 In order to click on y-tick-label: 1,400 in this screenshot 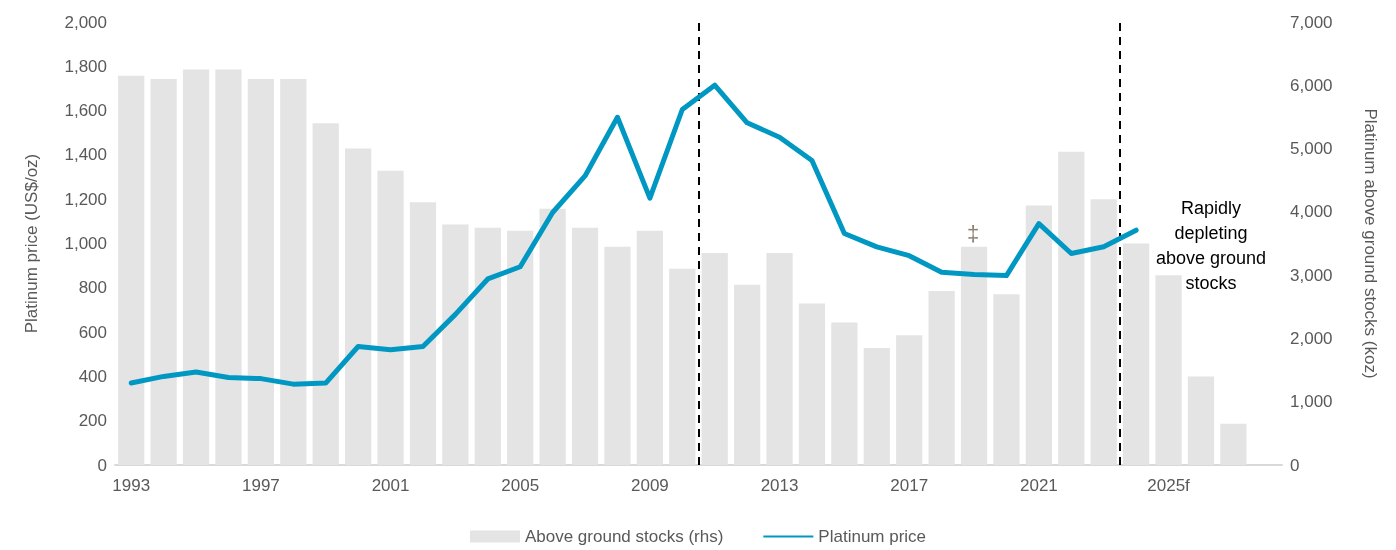, I will do `click(85, 155)`.